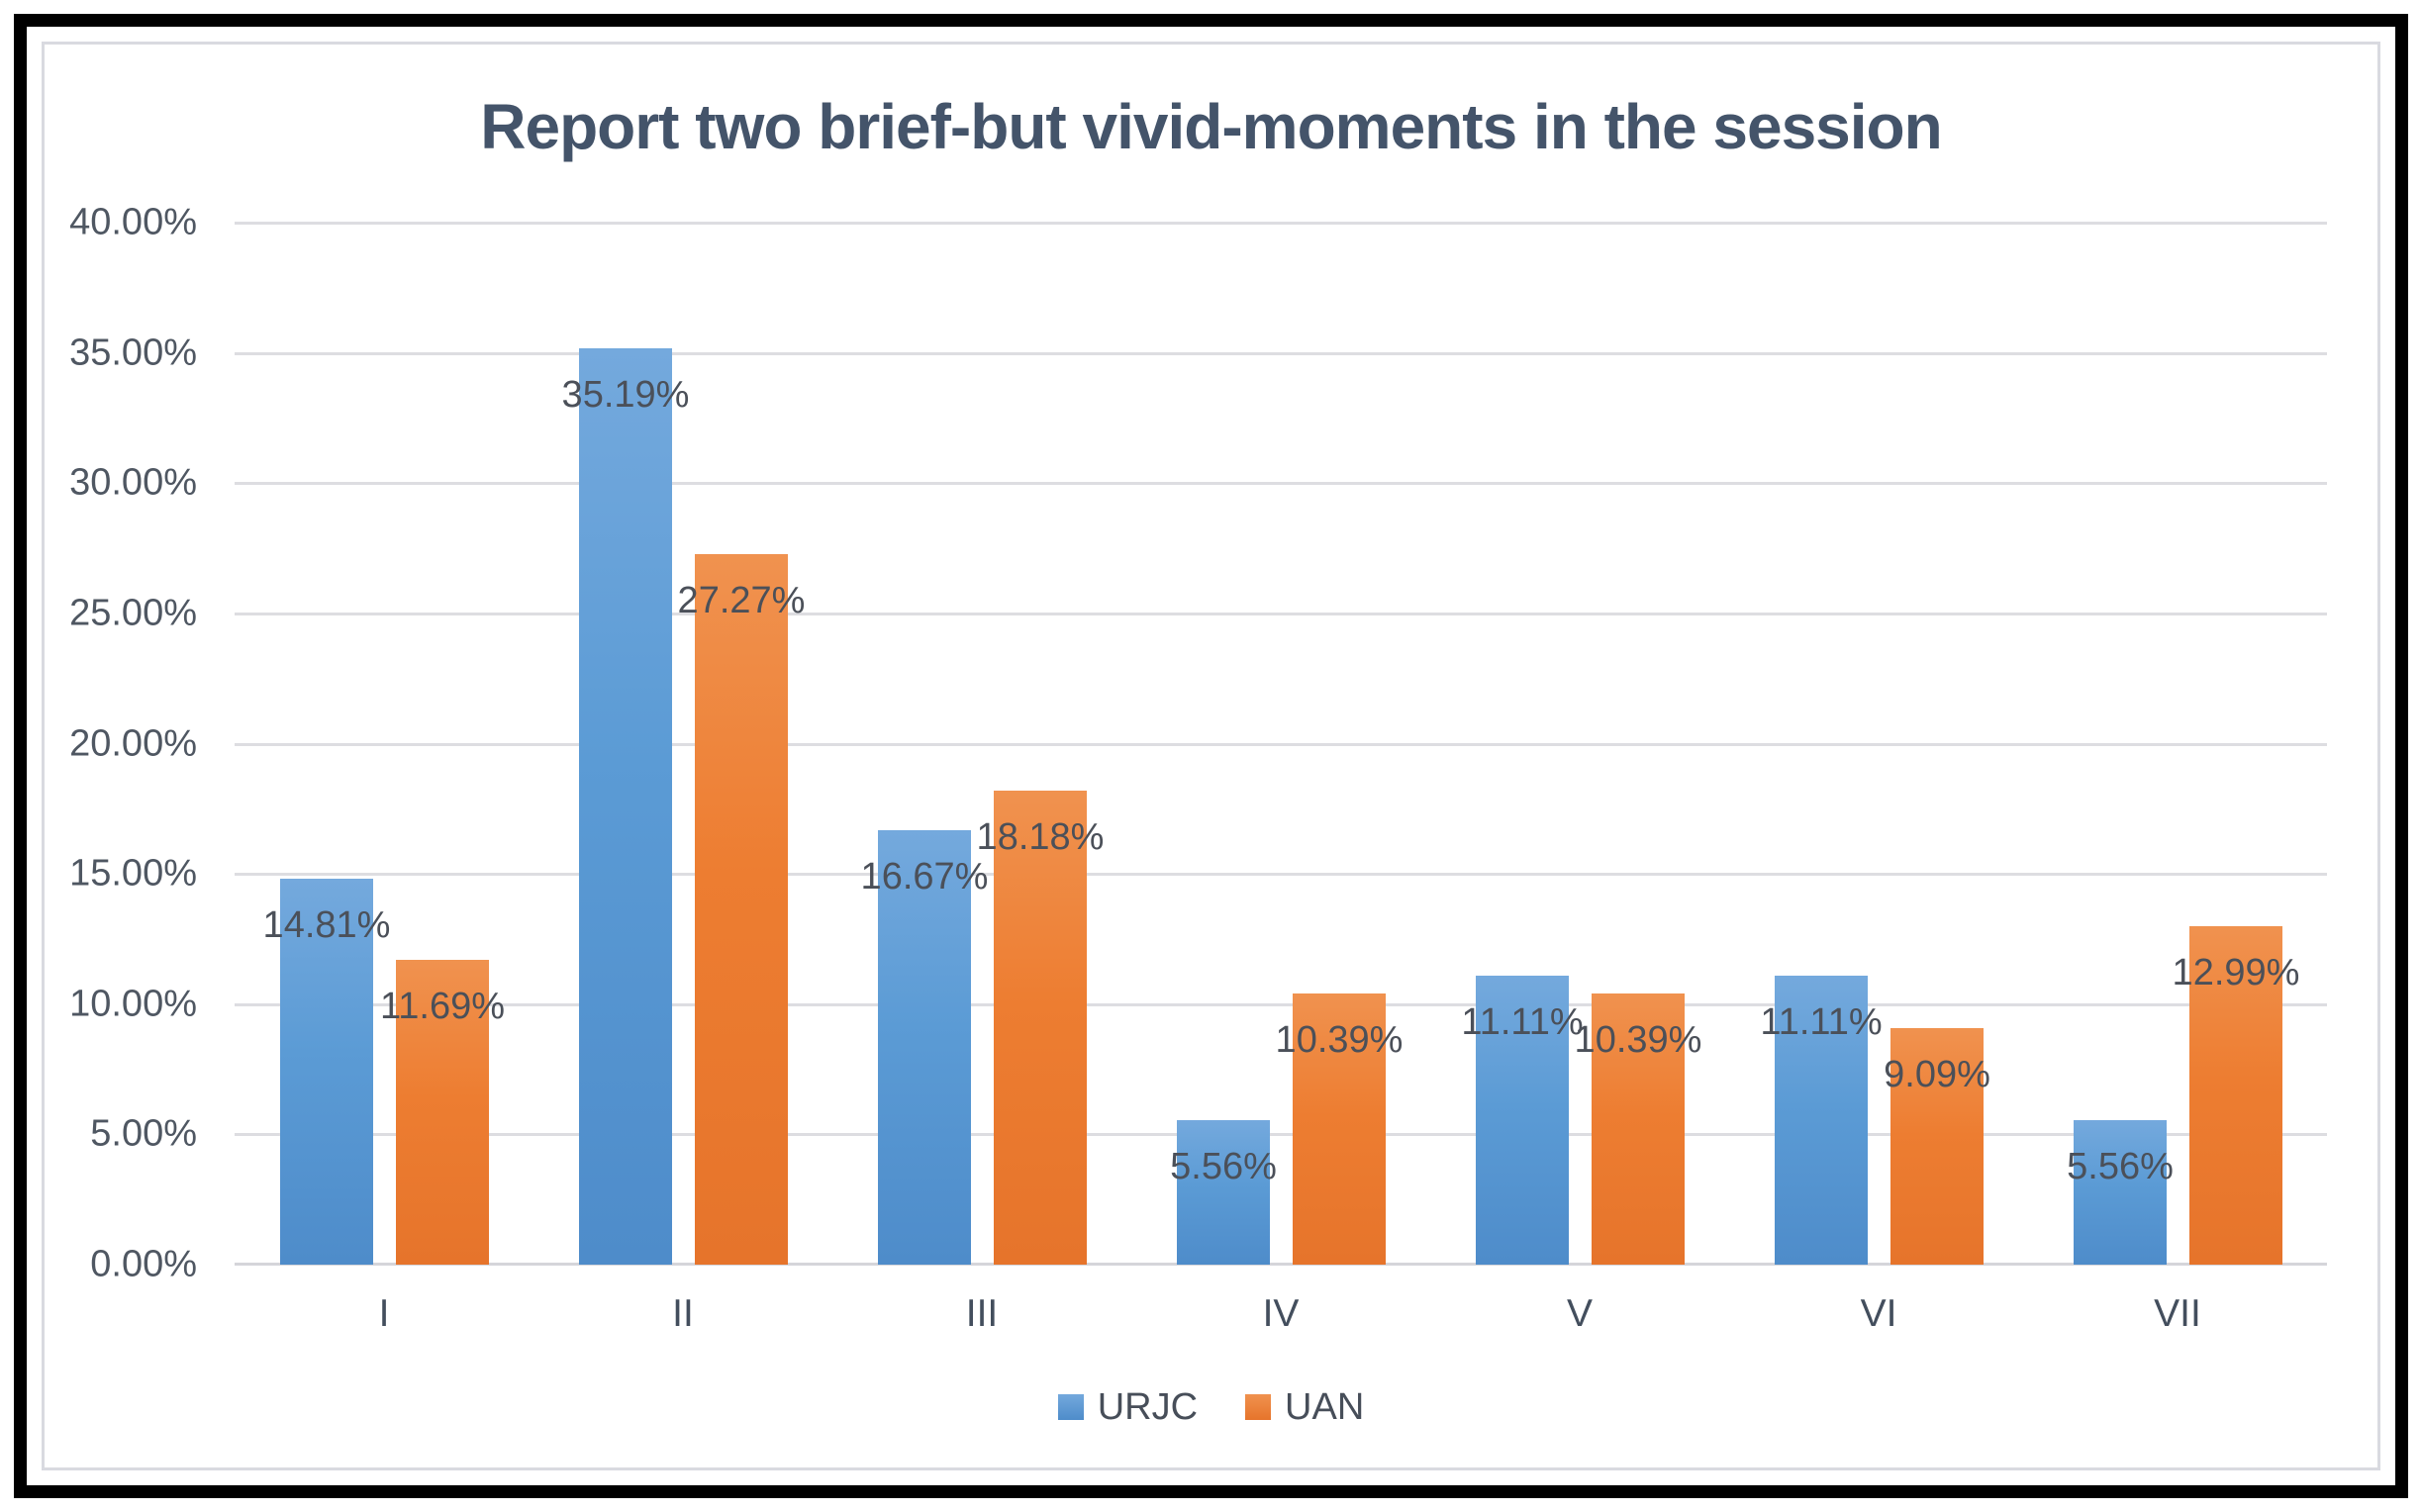  I want to click on bar-urjc-III, so click(924, 1048).